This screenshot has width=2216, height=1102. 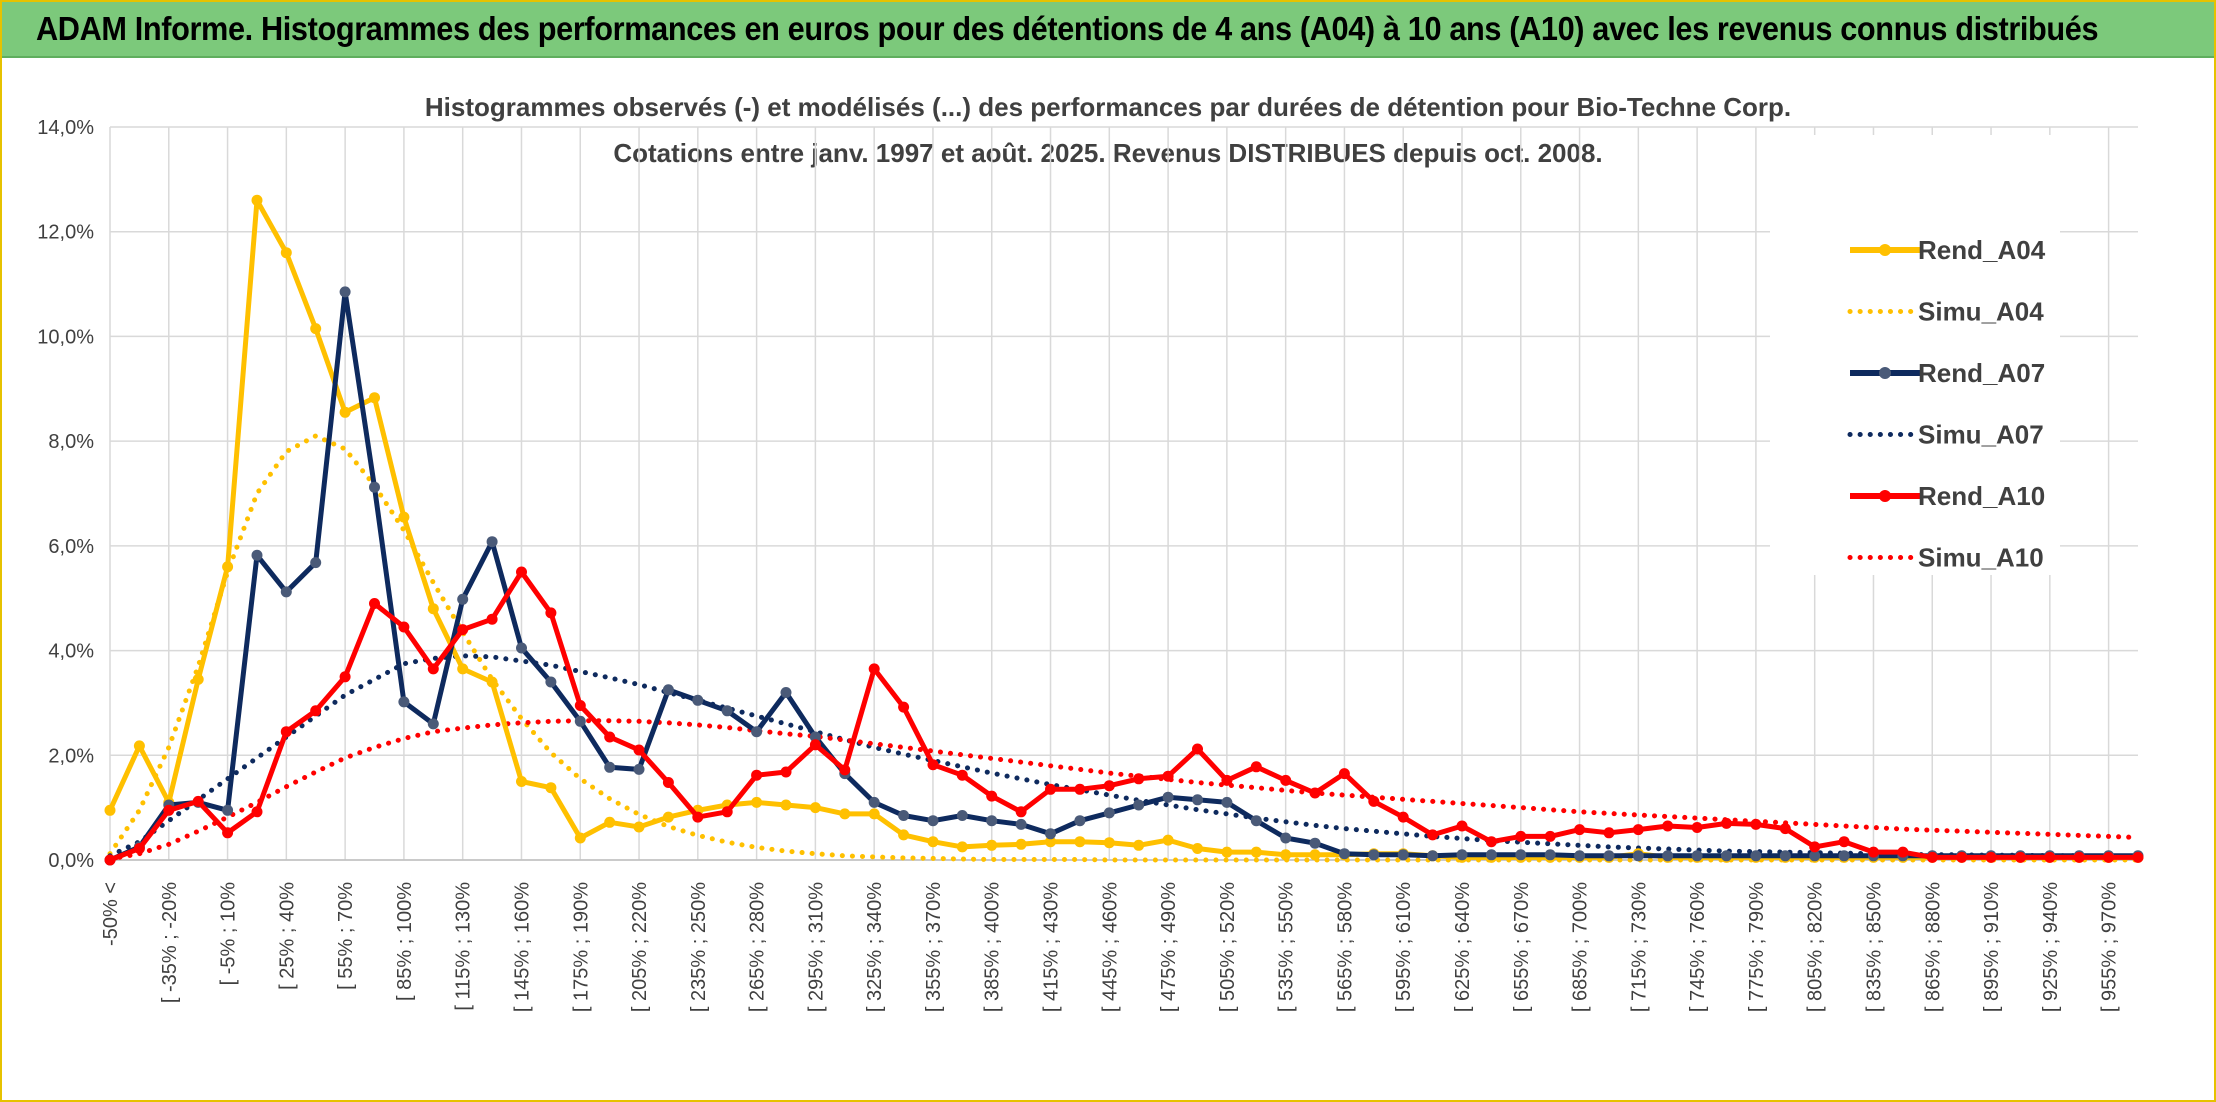 What do you see at coordinates (1287, 947) in the screenshot?
I see `x-tick-label: [ 535% ; 550%` at bounding box center [1287, 947].